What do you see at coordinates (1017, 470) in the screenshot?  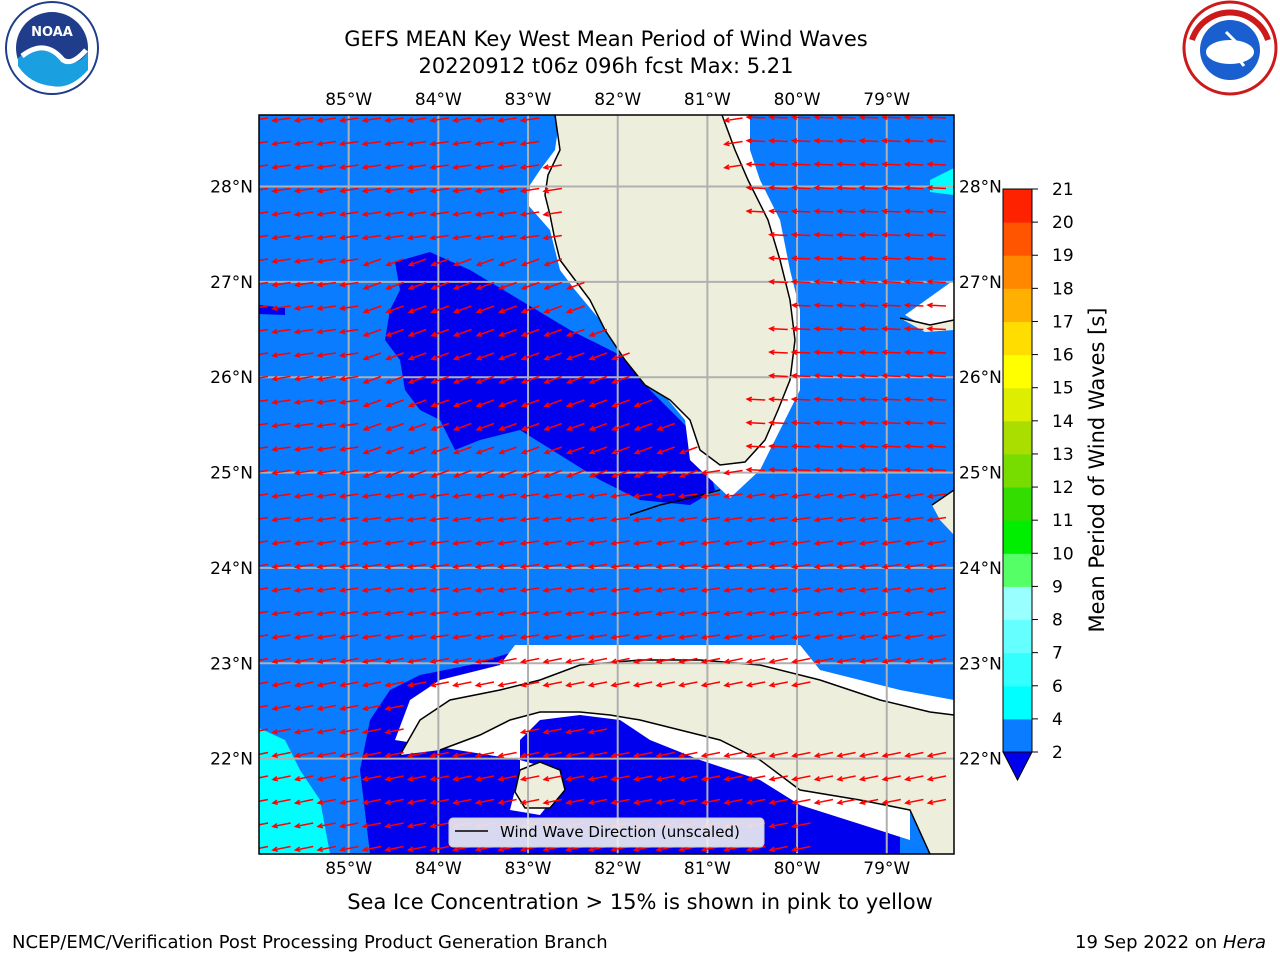 I see `colorbar-outline` at bounding box center [1017, 470].